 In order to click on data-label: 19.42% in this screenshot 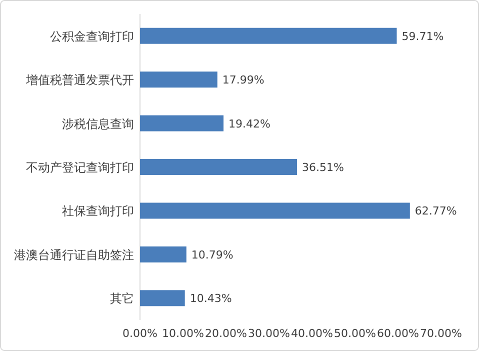, I will do `click(249, 123)`.